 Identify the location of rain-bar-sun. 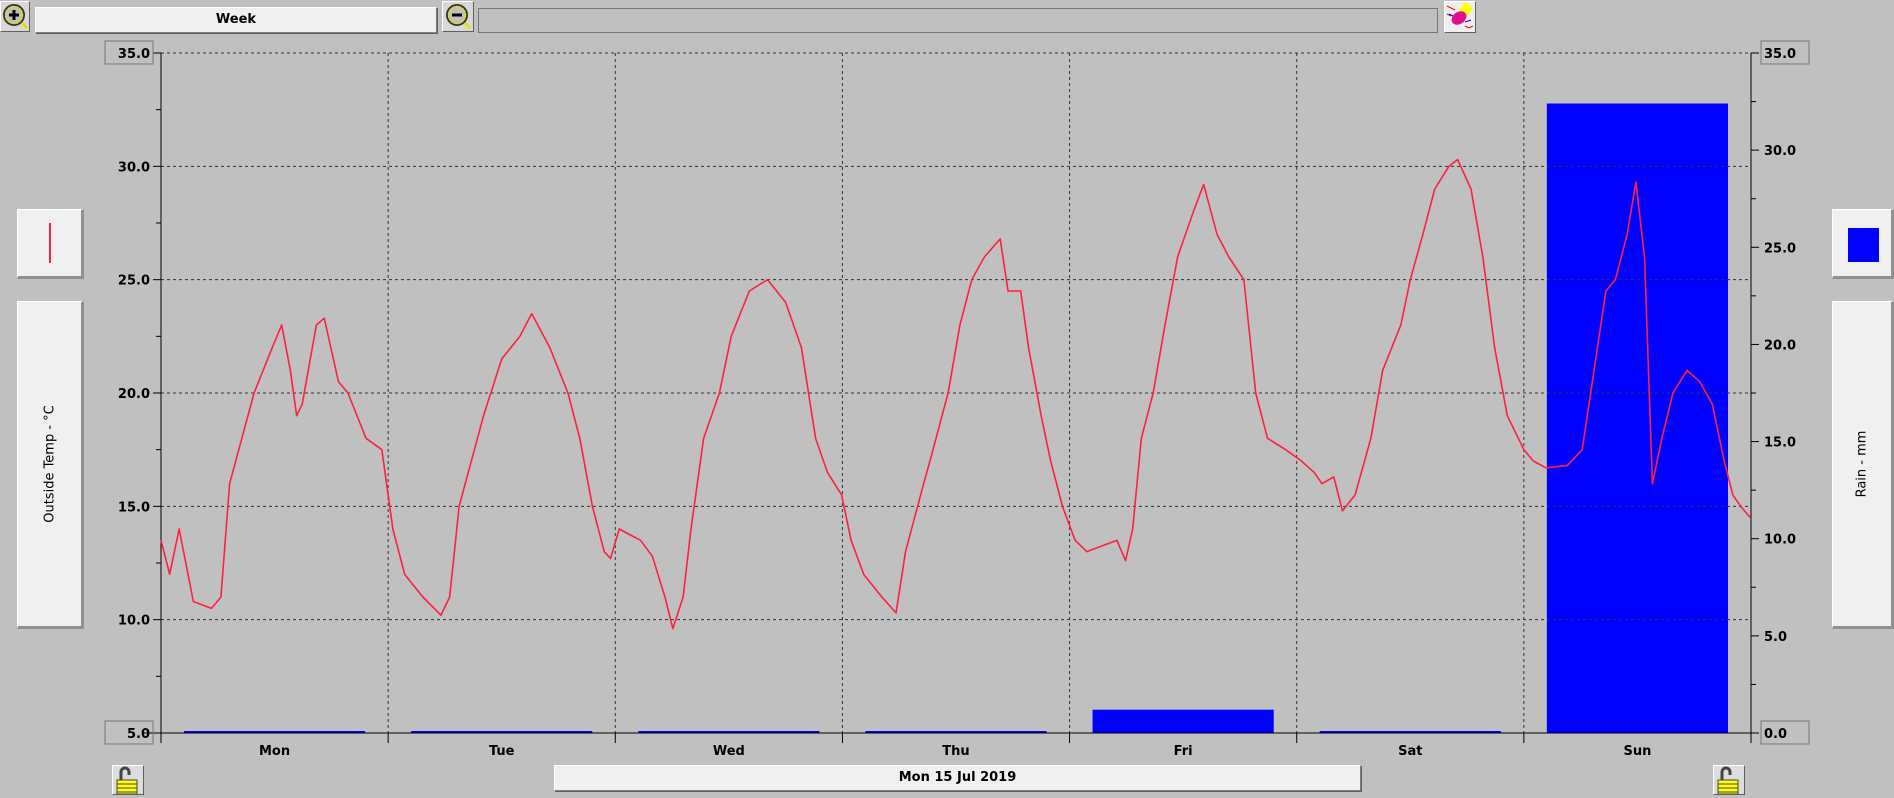
(1637, 418).